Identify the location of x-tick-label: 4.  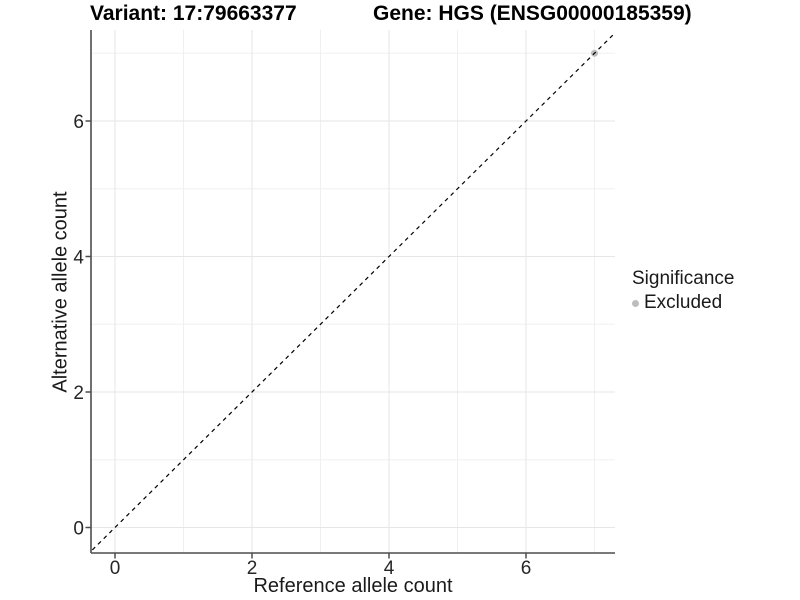
(389, 568).